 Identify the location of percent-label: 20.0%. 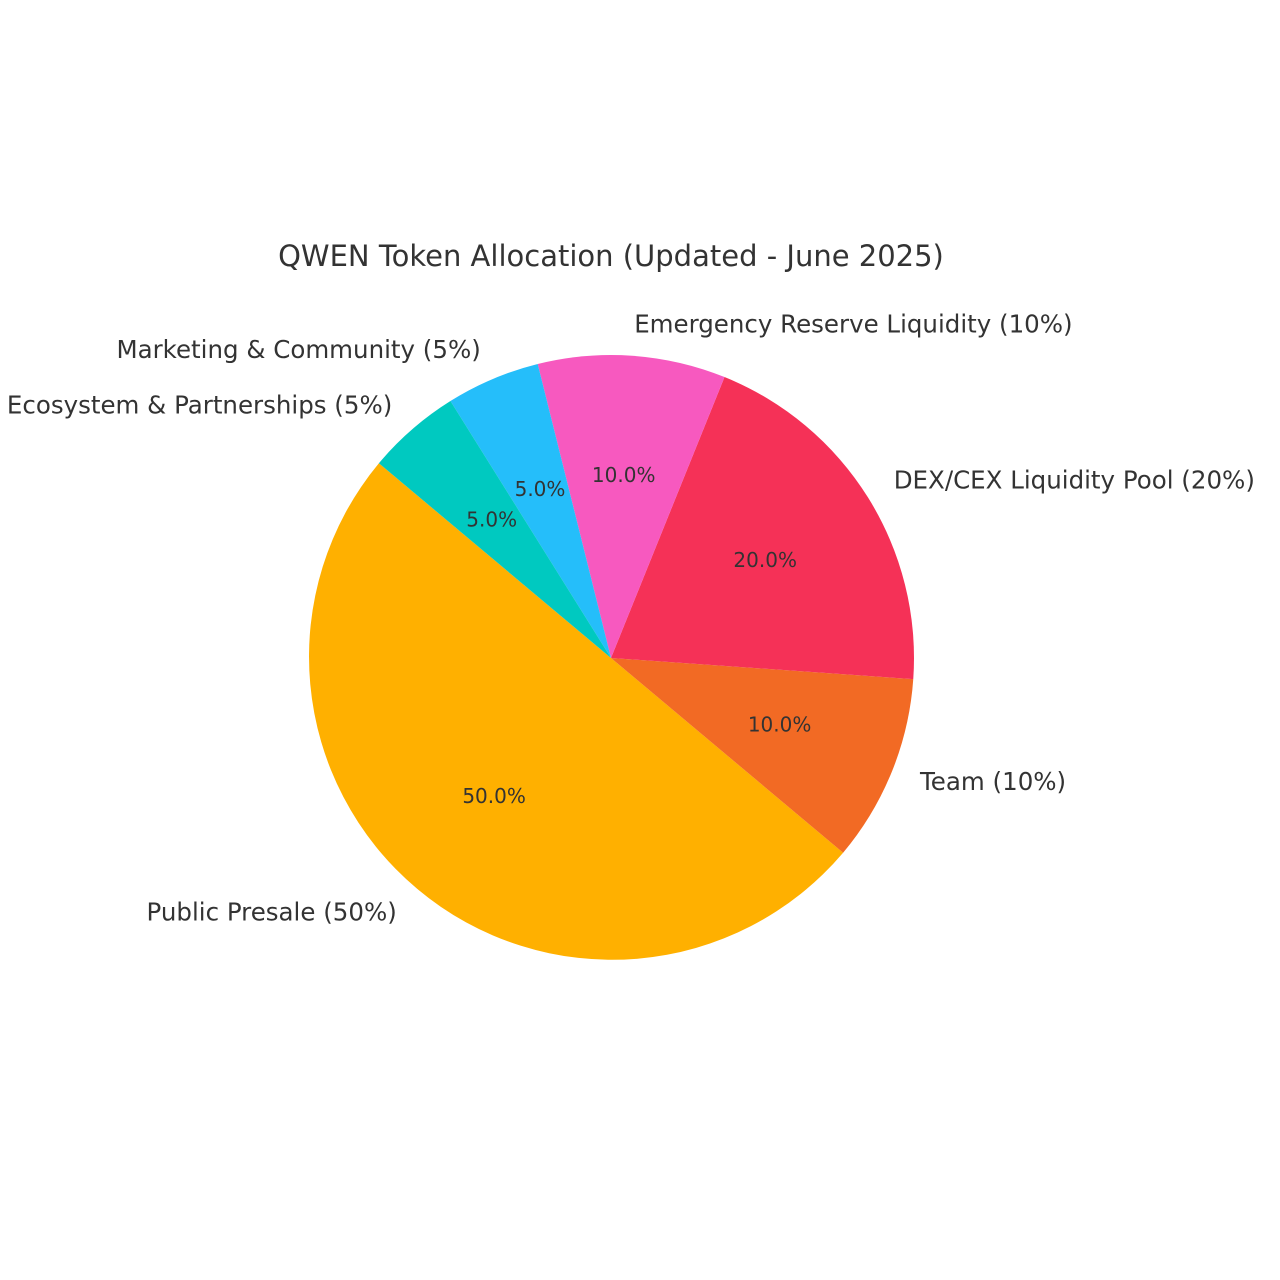
(765, 560).